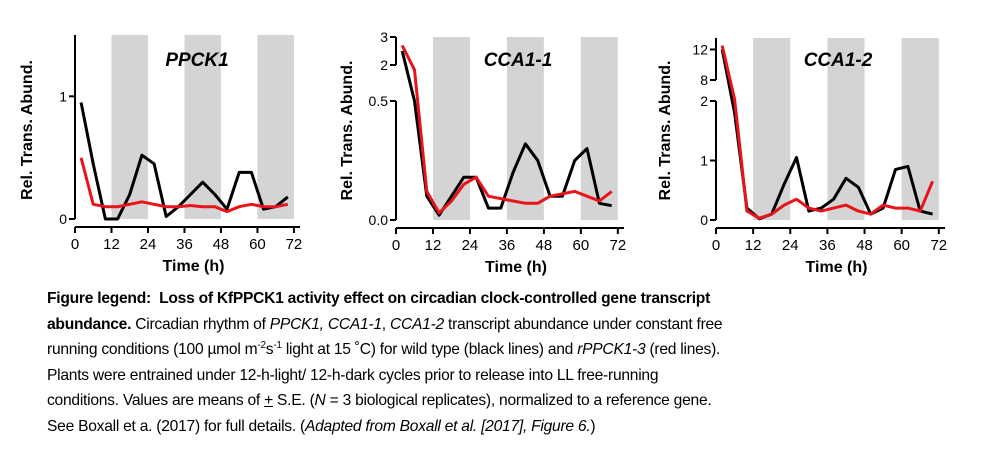 The image size is (997, 455). What do you see at coordinates (379, 101) in the screenshot?
I see `y-tick-label: 0.5` at bounding box center [379, 101].